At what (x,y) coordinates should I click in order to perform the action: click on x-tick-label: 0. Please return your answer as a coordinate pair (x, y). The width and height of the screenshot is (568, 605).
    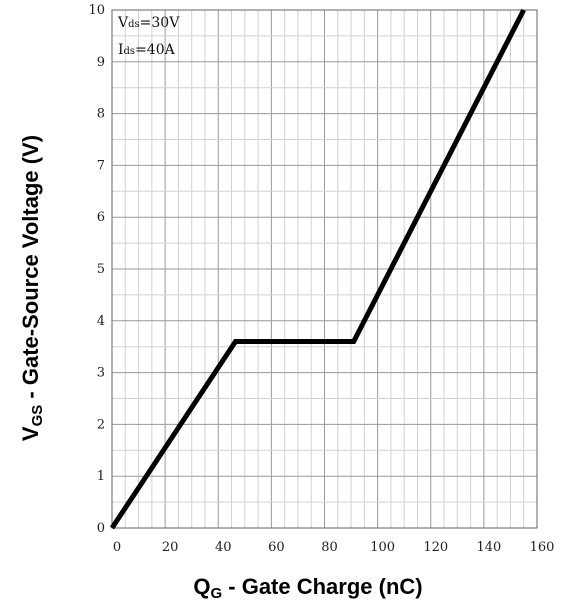
    Looking at the image, I should click on (117, 547).